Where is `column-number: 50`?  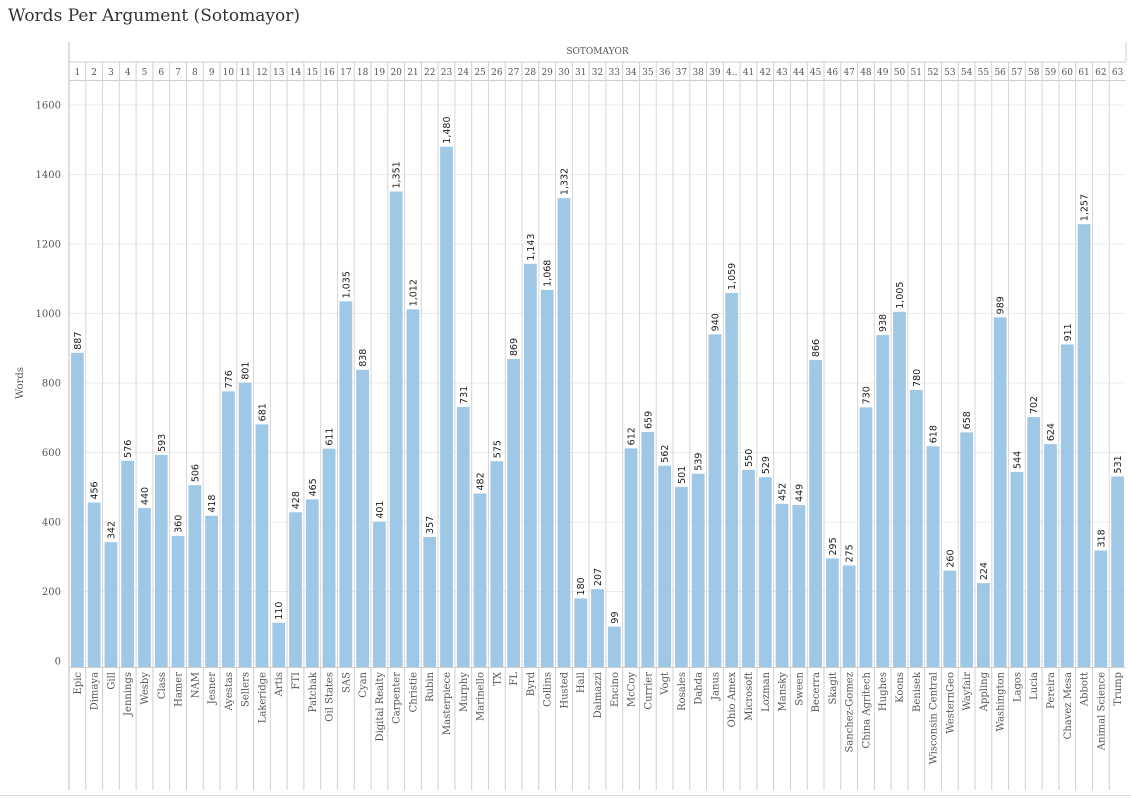 column-number: 50 is located at coordinates (900, 73).